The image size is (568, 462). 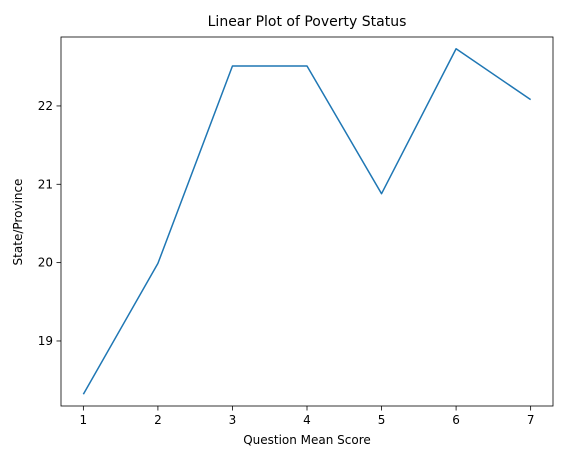 I want to click on chart-title: Linear Plot of Poverty Status, so click(x=307, y=22).